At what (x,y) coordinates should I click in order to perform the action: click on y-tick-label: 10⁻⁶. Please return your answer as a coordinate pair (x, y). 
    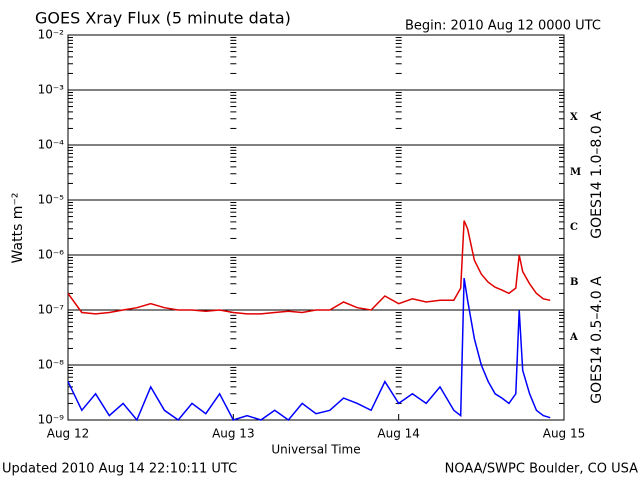
    Looking at the image, I should click on (51, 255).